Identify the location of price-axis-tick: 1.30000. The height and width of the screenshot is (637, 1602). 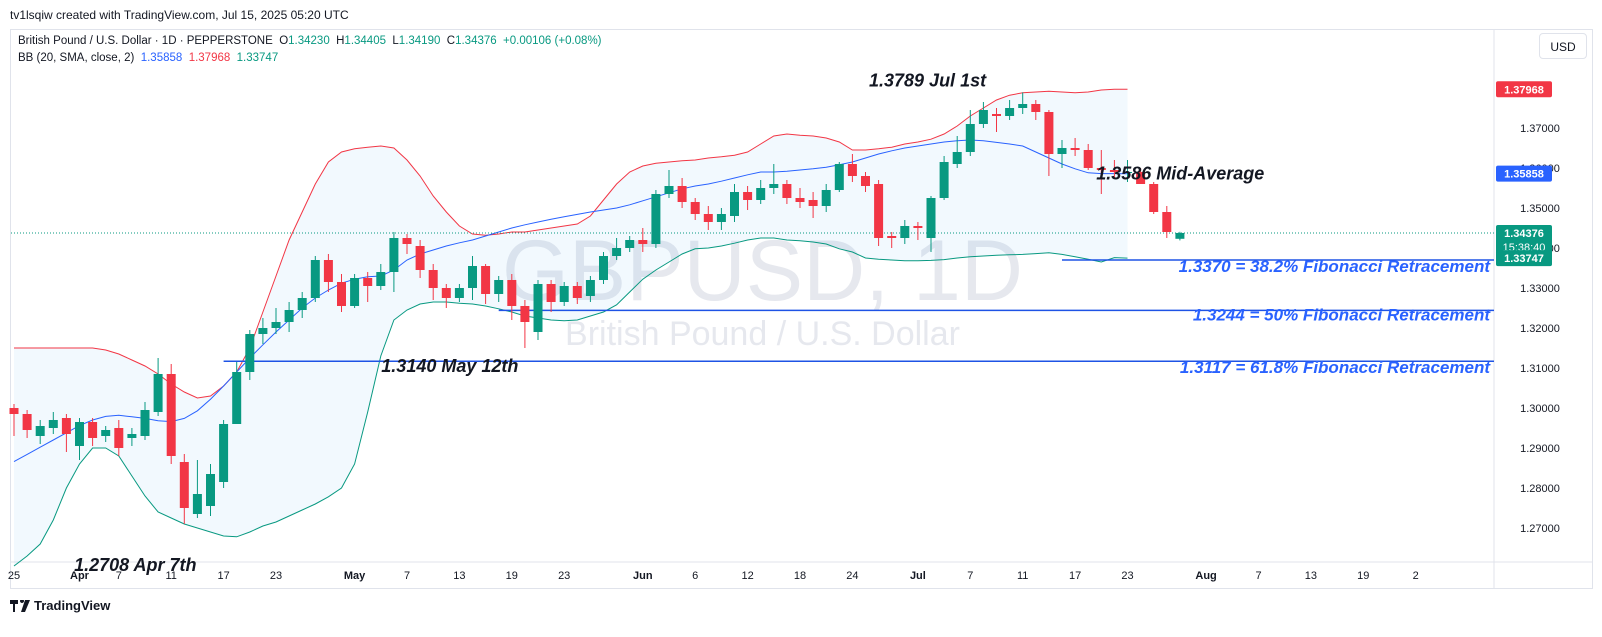
(1540, 409).